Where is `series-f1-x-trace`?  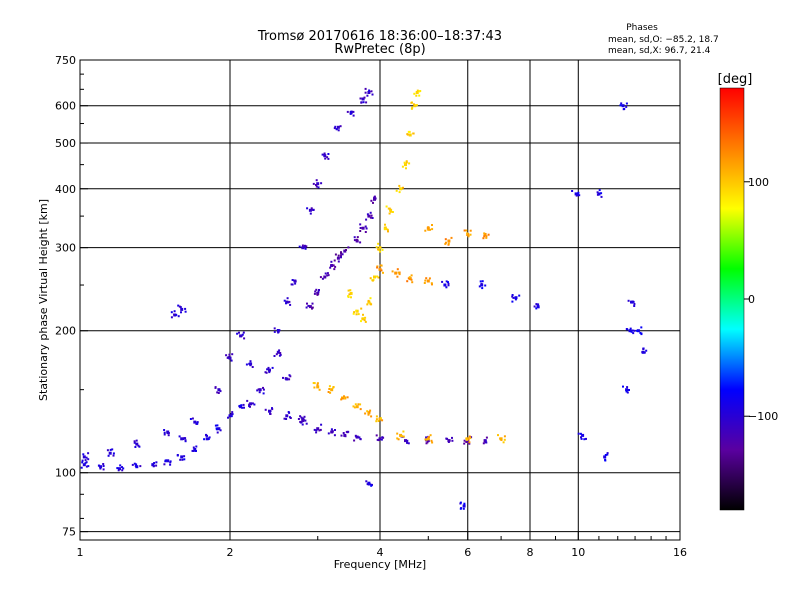 series-f1-x-trace is located at coordinates (409, 413).